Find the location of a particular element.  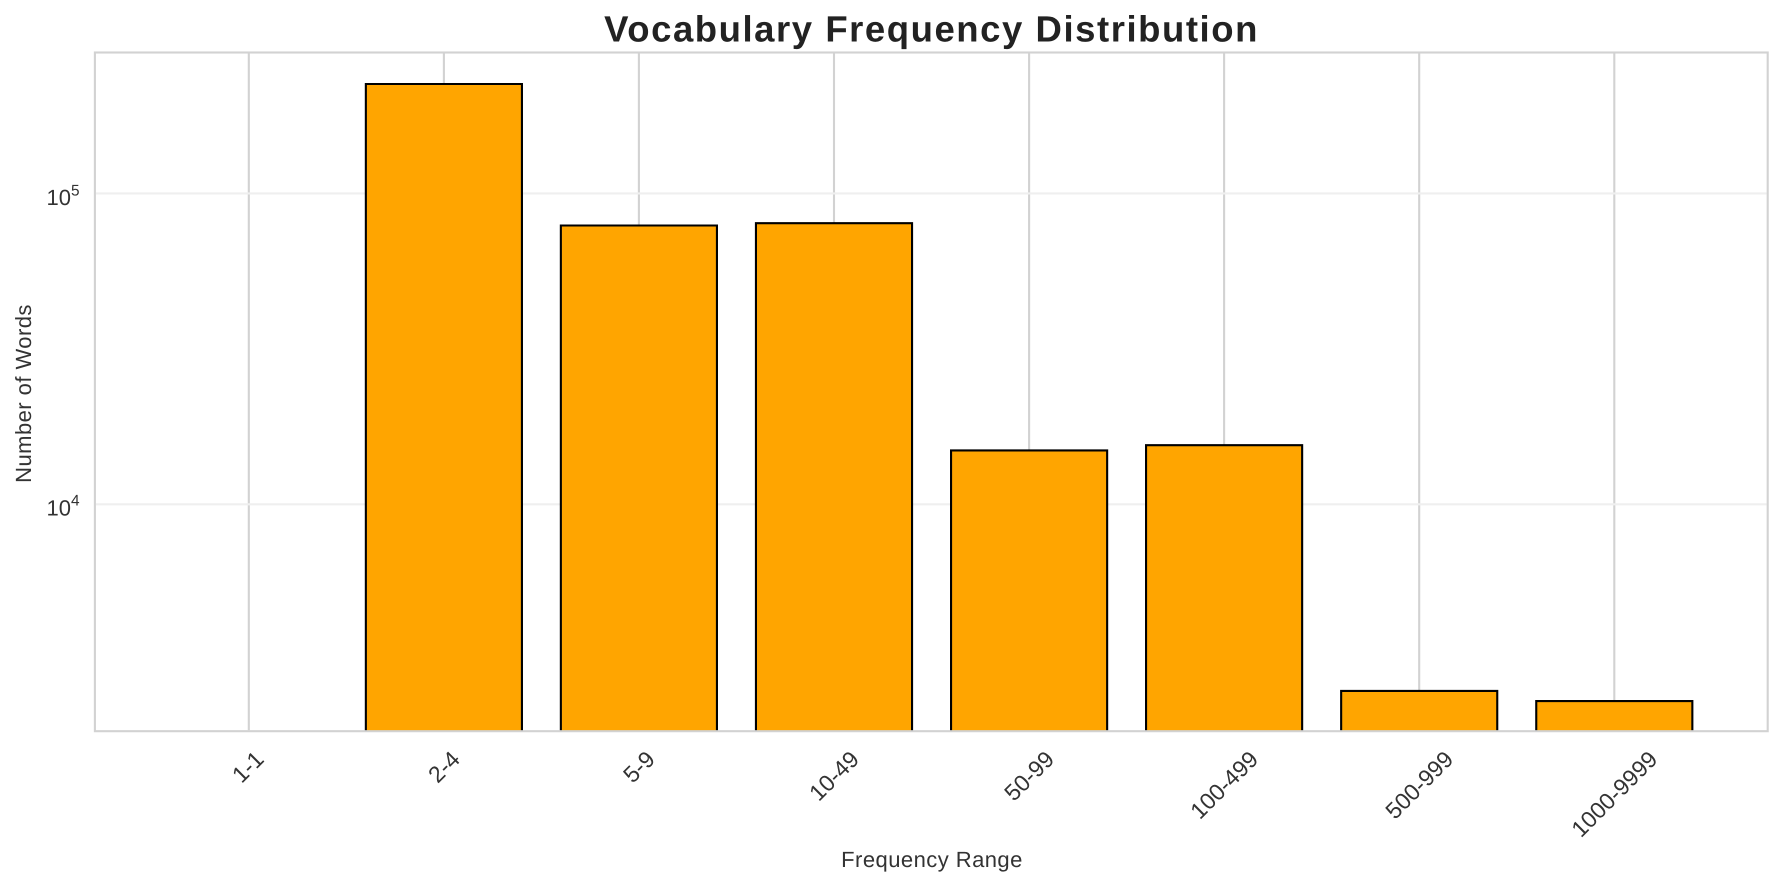

svg-text: Number of Words is located at coordinates (23, 393).